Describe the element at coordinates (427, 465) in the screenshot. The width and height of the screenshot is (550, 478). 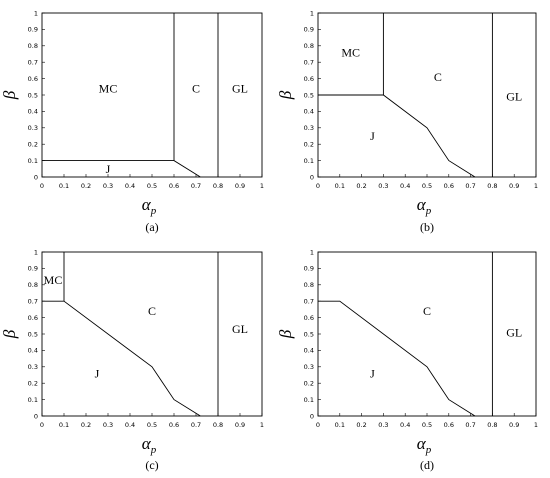
I see `panel-caption: (d)` at that location.